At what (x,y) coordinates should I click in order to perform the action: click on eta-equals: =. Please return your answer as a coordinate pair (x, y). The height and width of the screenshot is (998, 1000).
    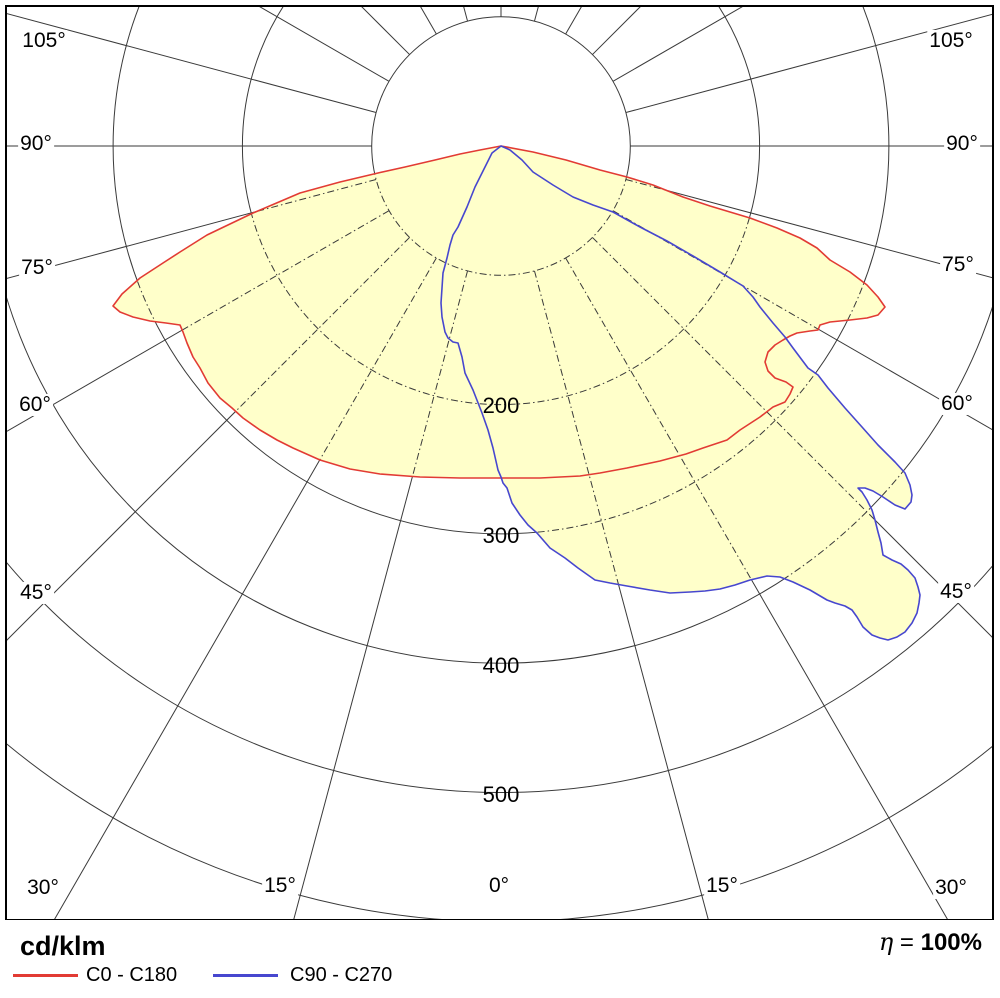
    Looking at the image, I should click on (906, 942).